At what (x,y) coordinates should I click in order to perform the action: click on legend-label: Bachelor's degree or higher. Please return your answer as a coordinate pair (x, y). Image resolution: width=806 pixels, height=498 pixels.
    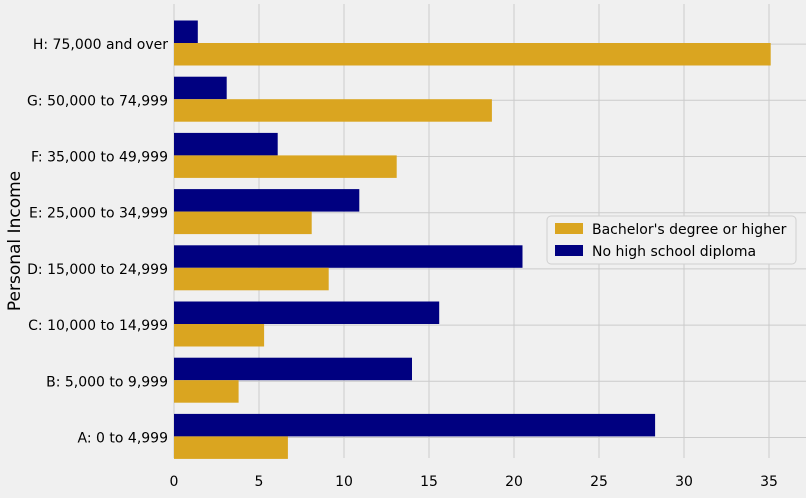
    Looking at the image, I should click on (689, 230).